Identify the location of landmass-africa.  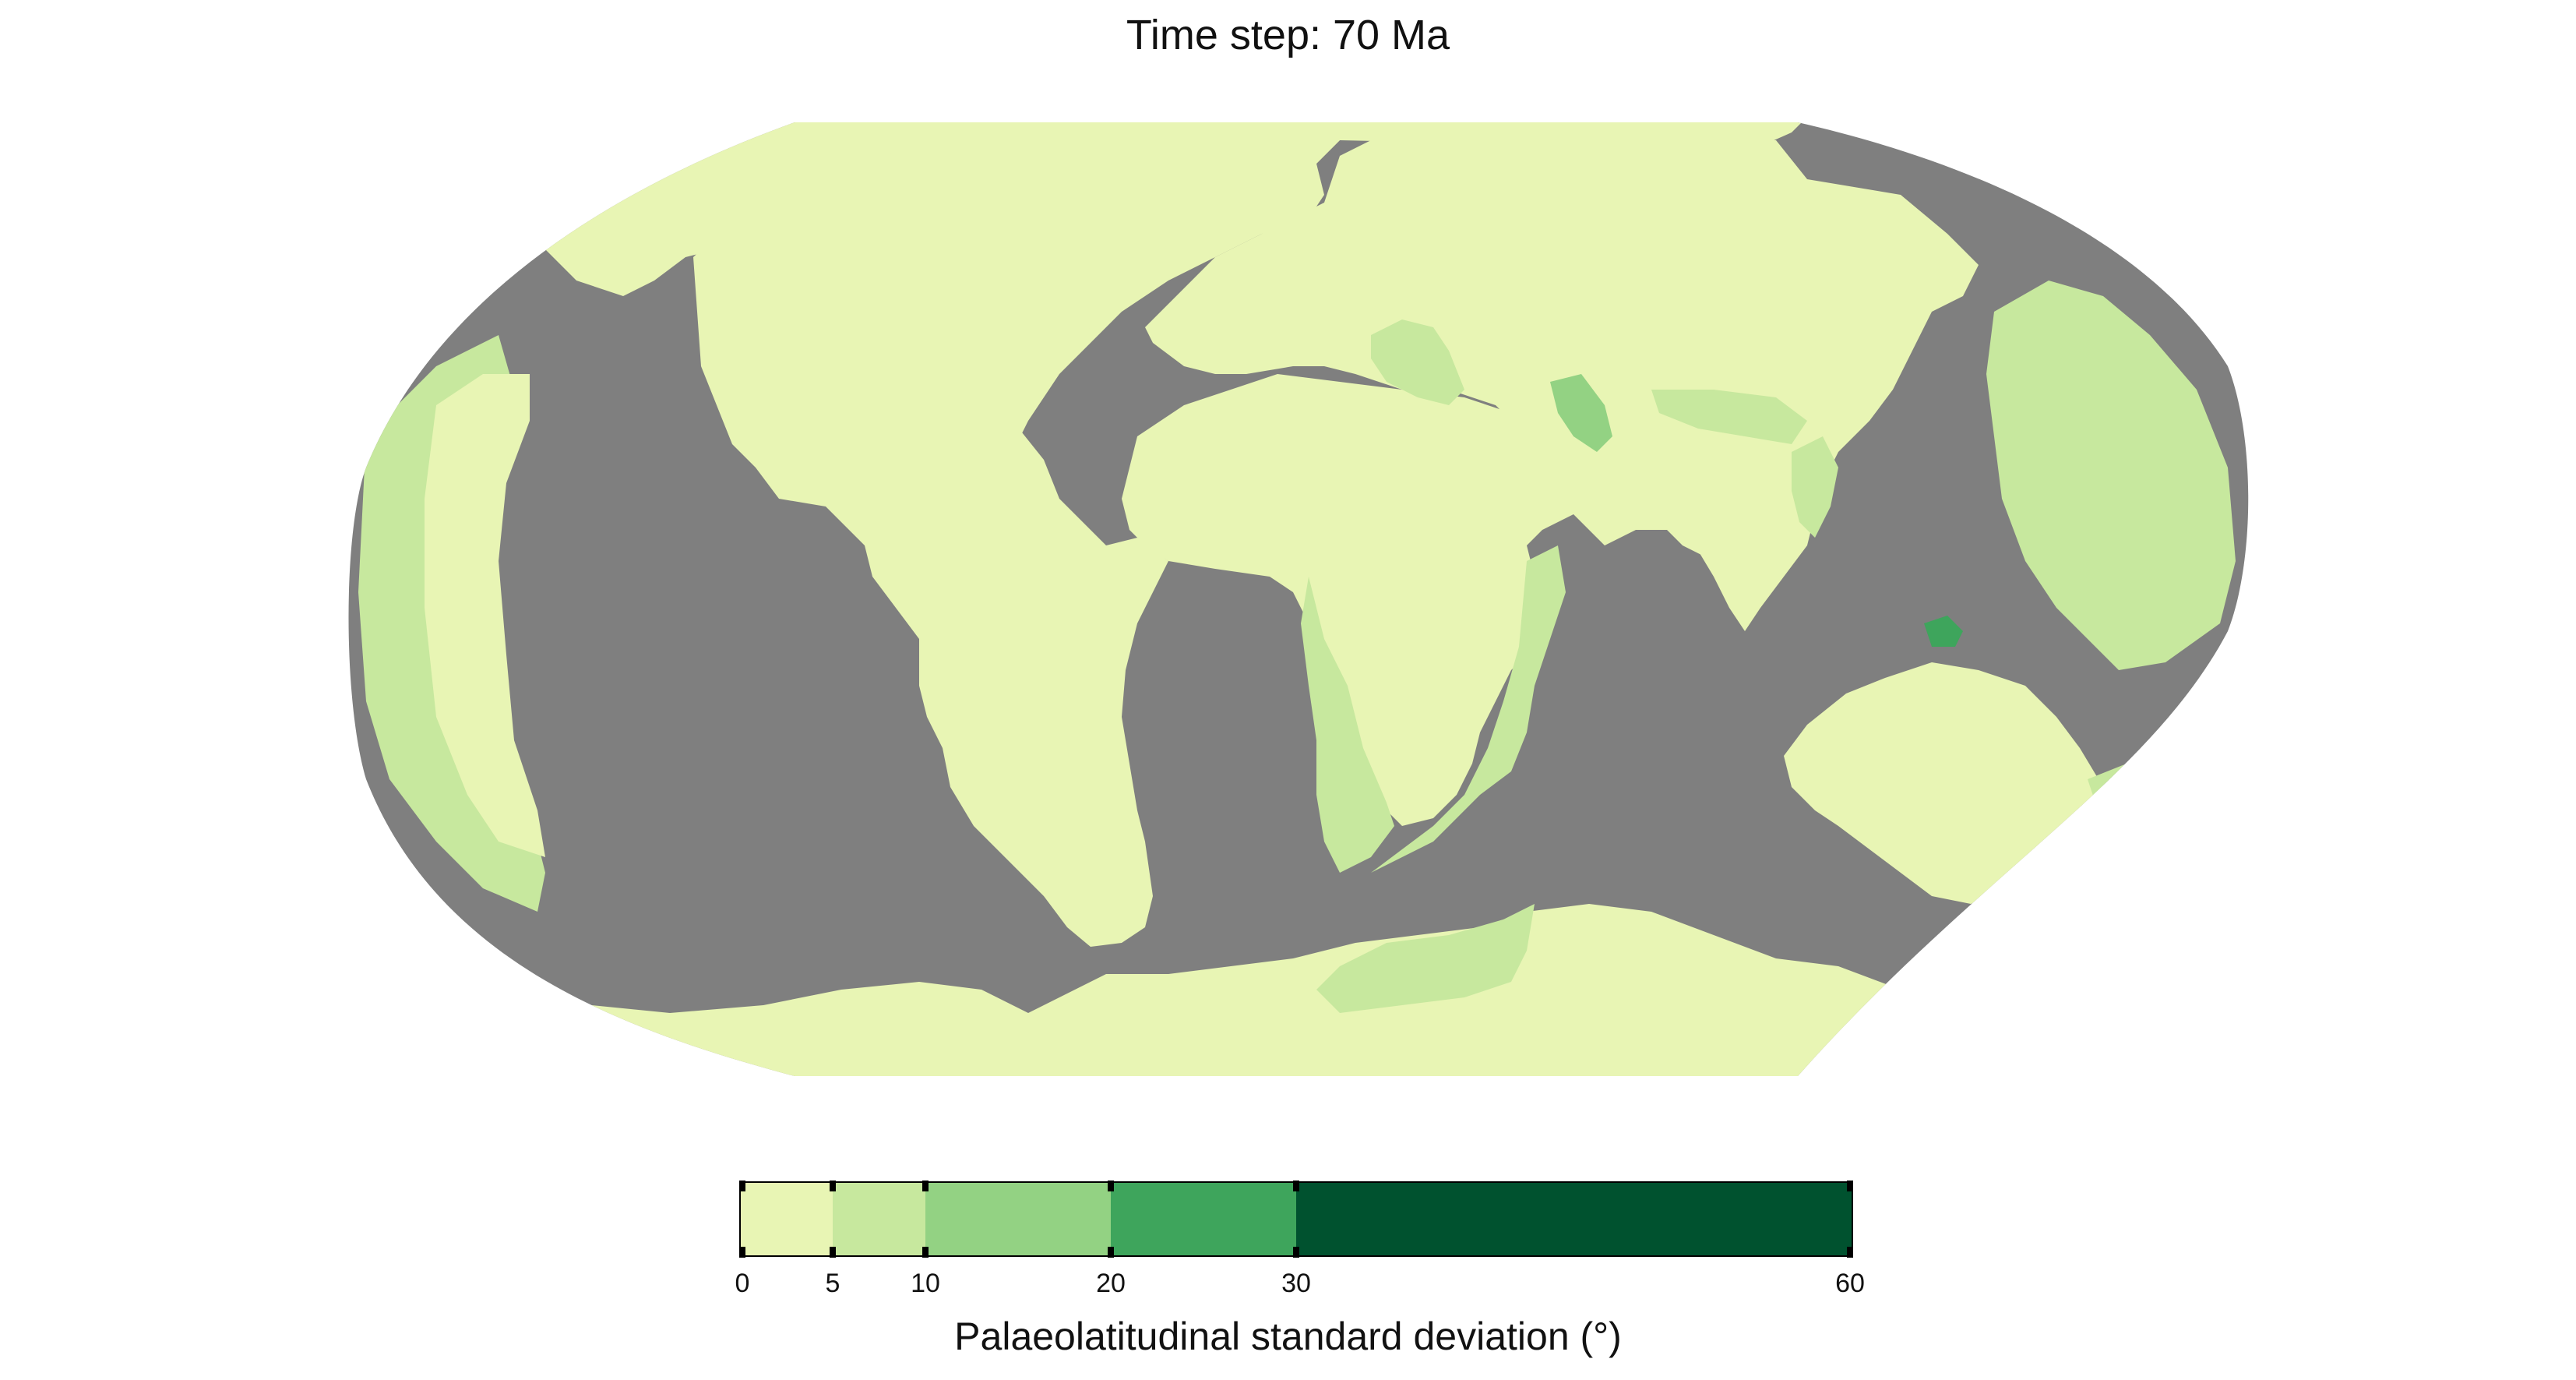
(1364, 600).